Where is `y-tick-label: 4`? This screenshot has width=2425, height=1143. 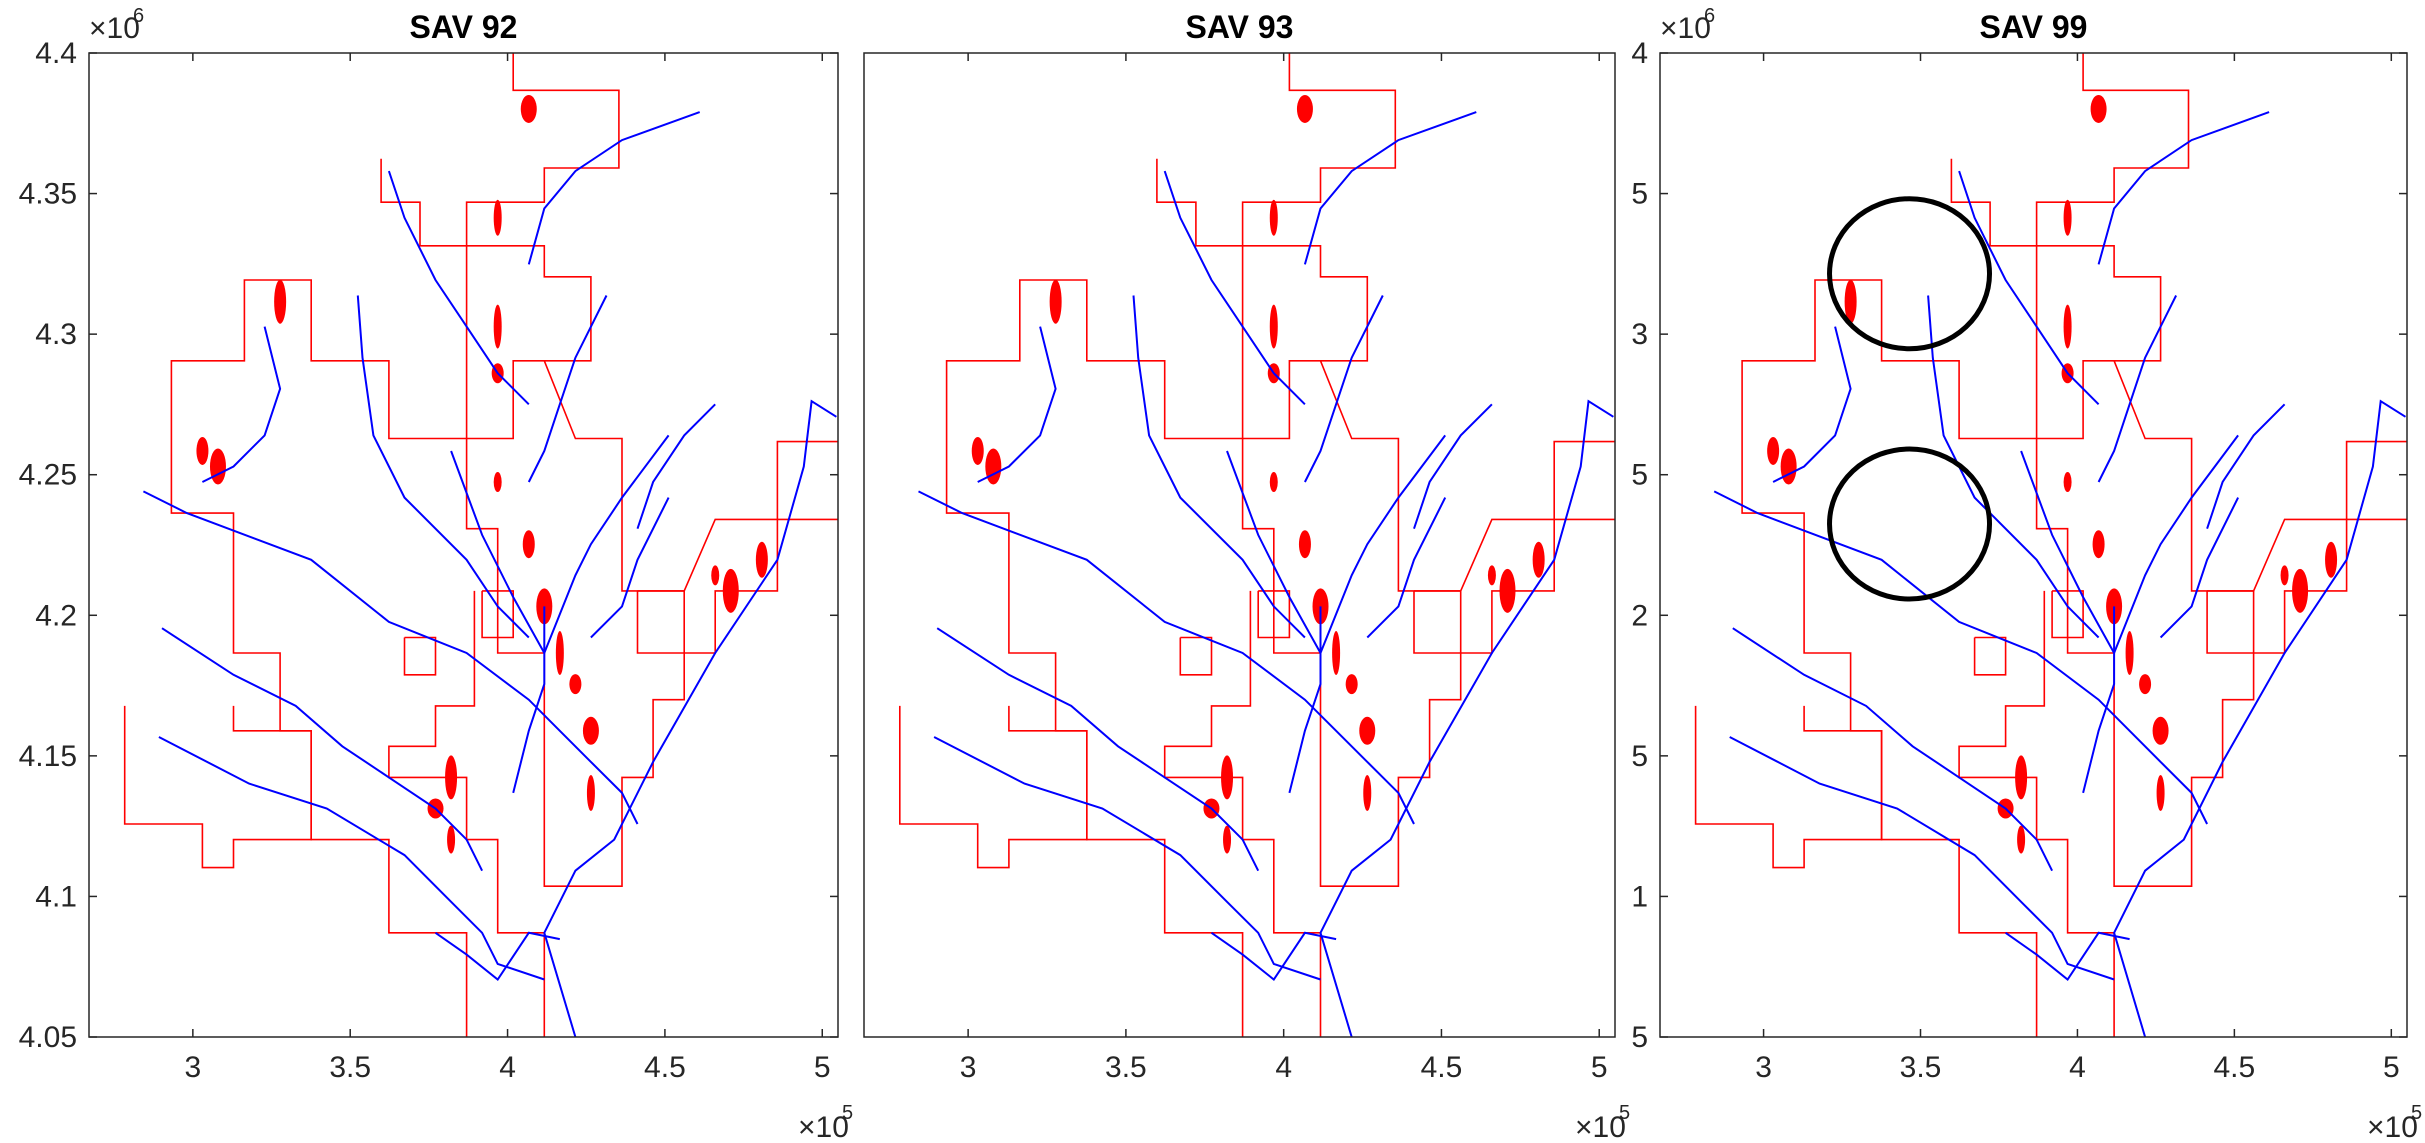
y-tick-label: 4 is located at coordinates (1639, 53).